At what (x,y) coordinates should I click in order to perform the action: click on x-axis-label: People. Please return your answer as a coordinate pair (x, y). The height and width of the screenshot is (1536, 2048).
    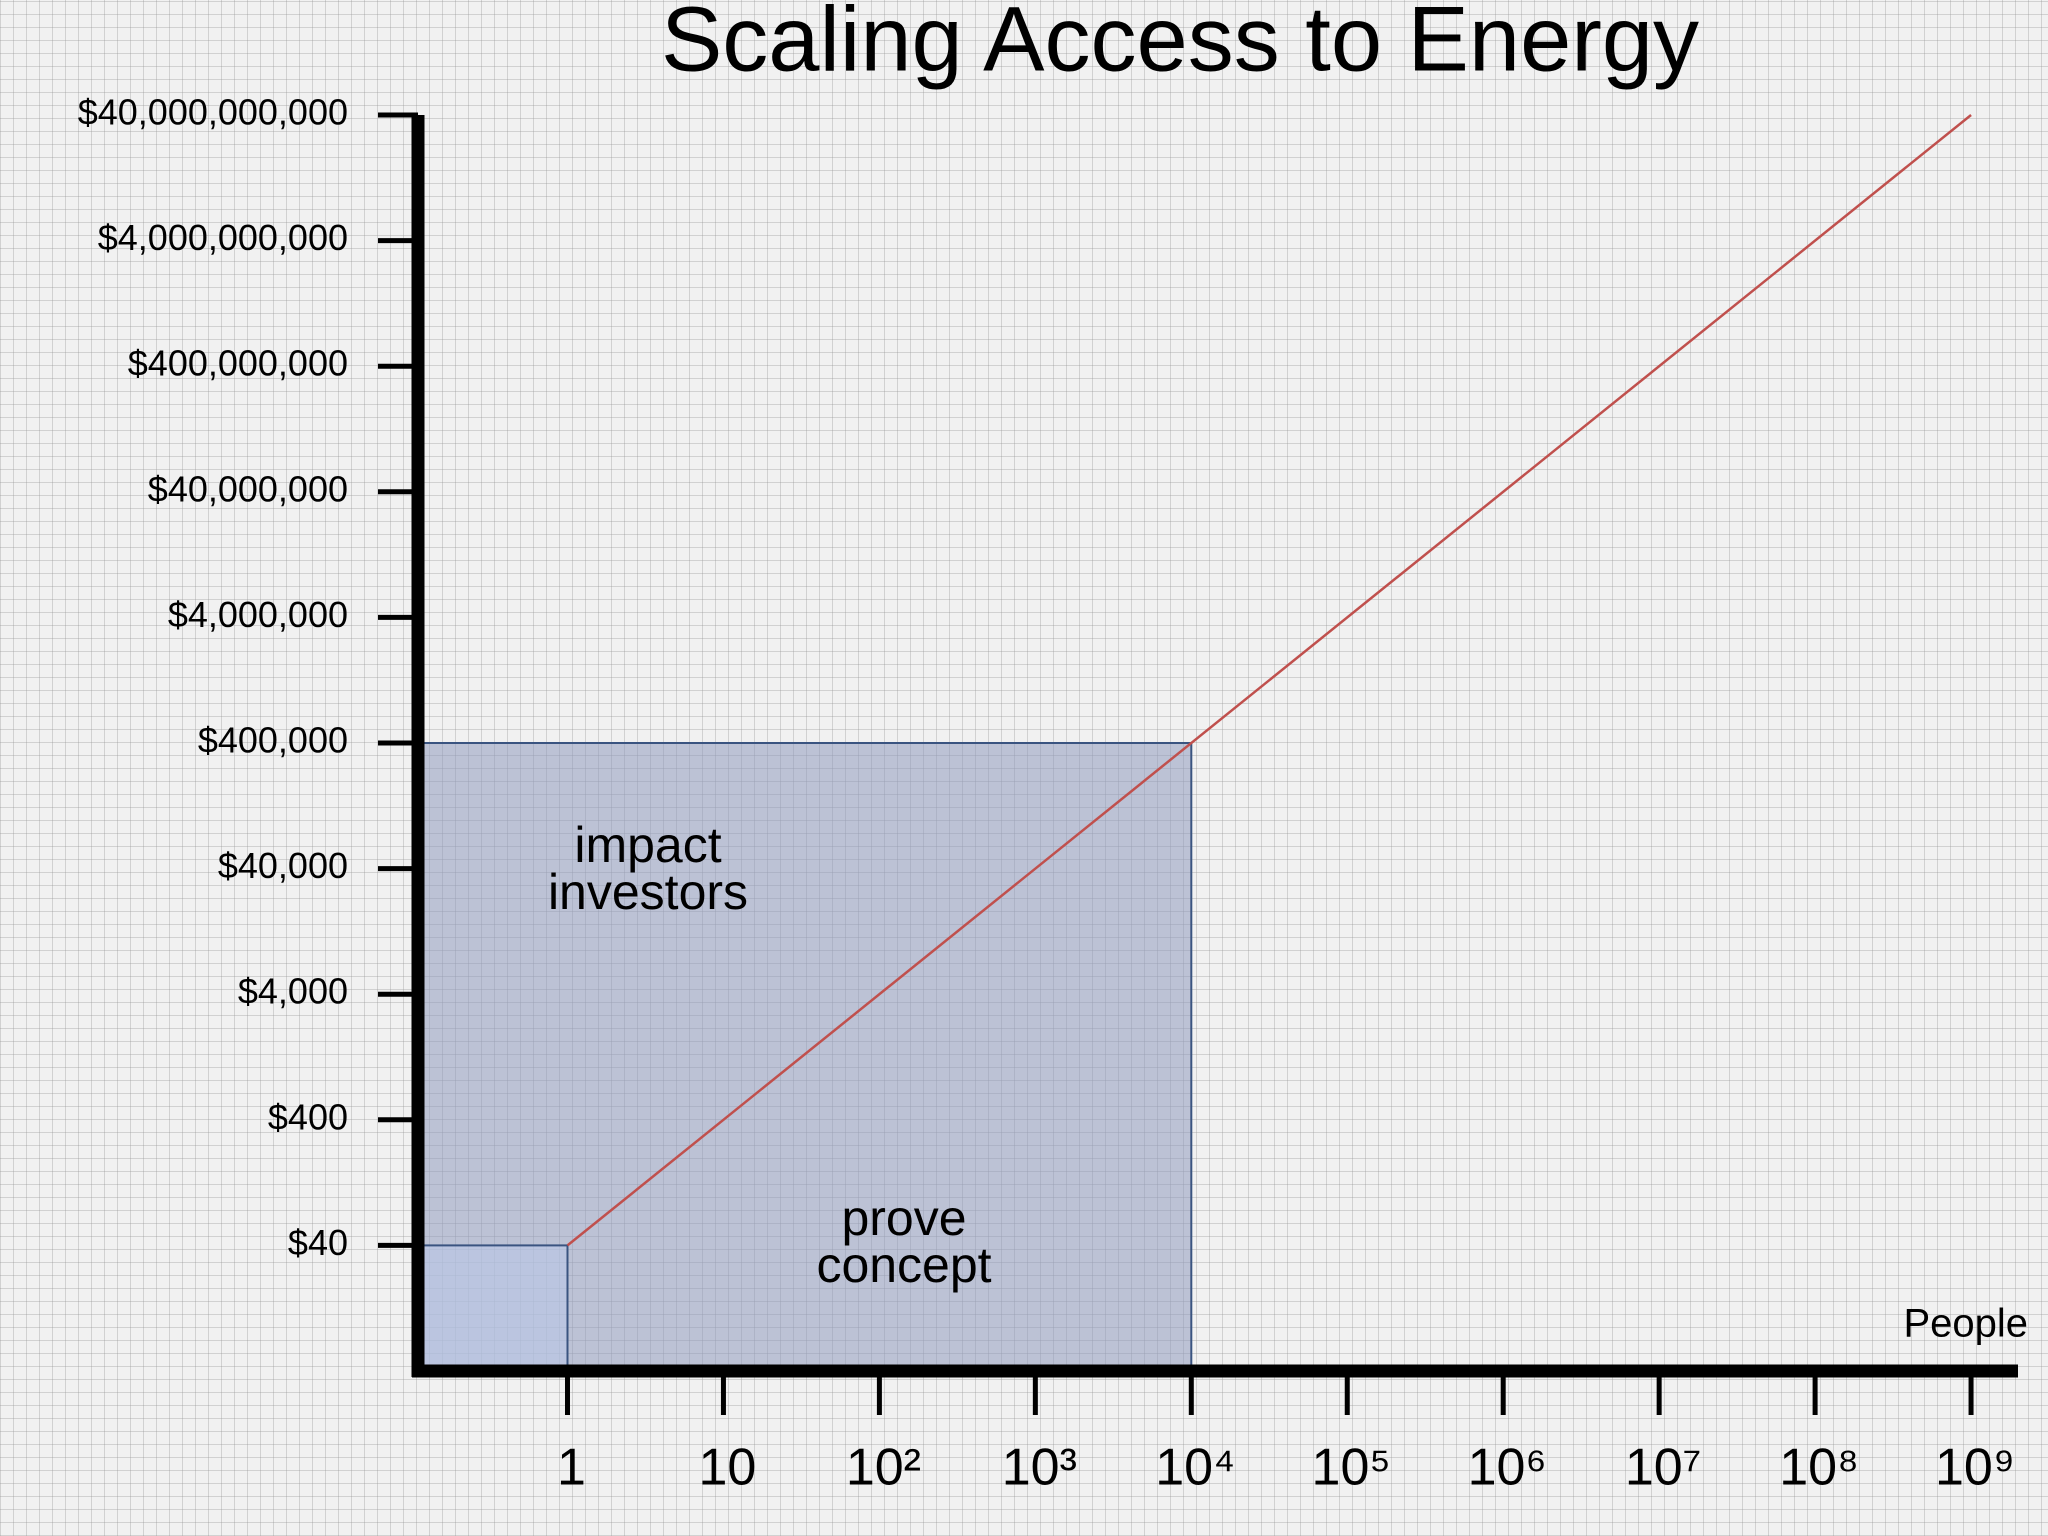
    Looking at the image, I should click on (1965, 1324).